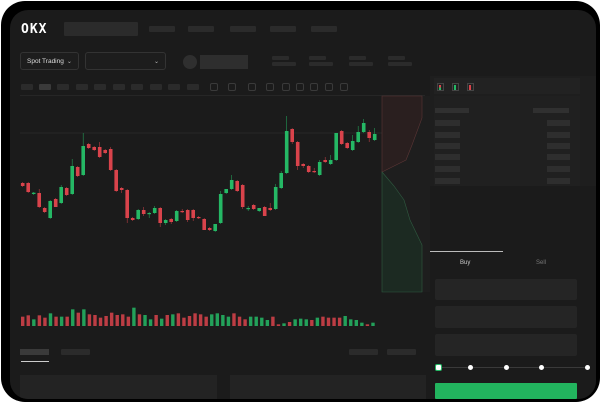  What do you see at coordinates (224, 62) in the screenshot?
I see `price-placeholder` at bounding box center [224, 62].